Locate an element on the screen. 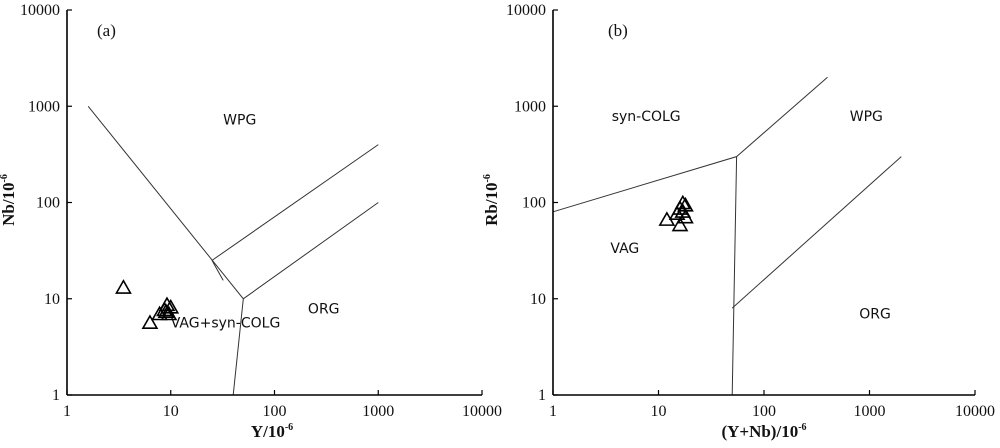 The height and width of the screenshot is (448, 1000). panel-b-y-tick-label: 100 is located at coordinates (534, 203).